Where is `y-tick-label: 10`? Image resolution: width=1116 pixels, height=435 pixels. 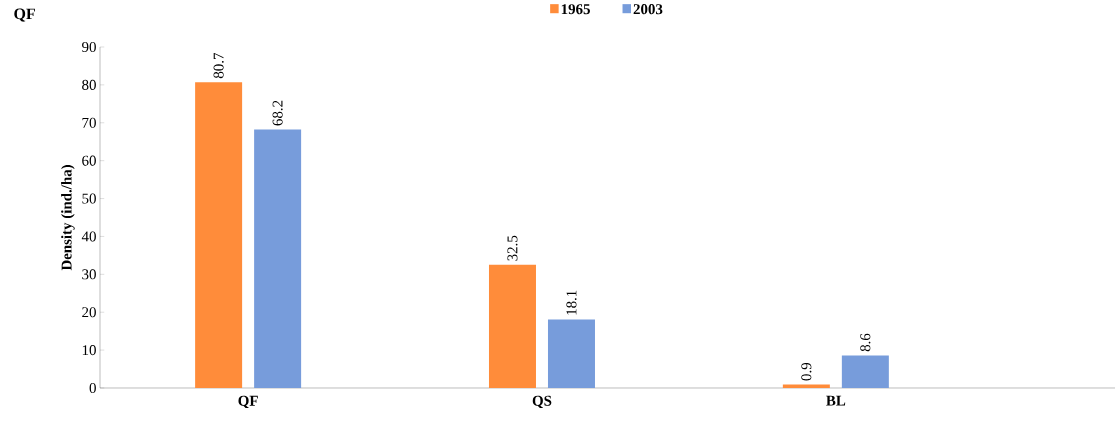 y-tick-label: 10 is located at coordinates (89, 350).